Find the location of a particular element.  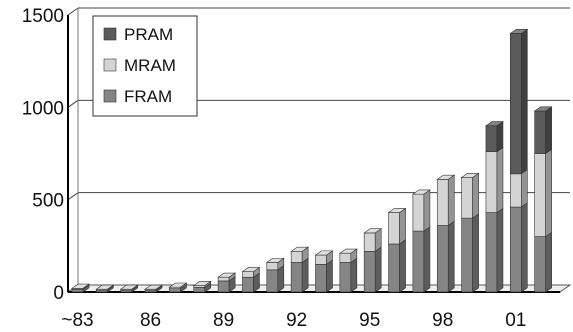

x-tick-label-89: 89 is located at coordinates (223, 320).